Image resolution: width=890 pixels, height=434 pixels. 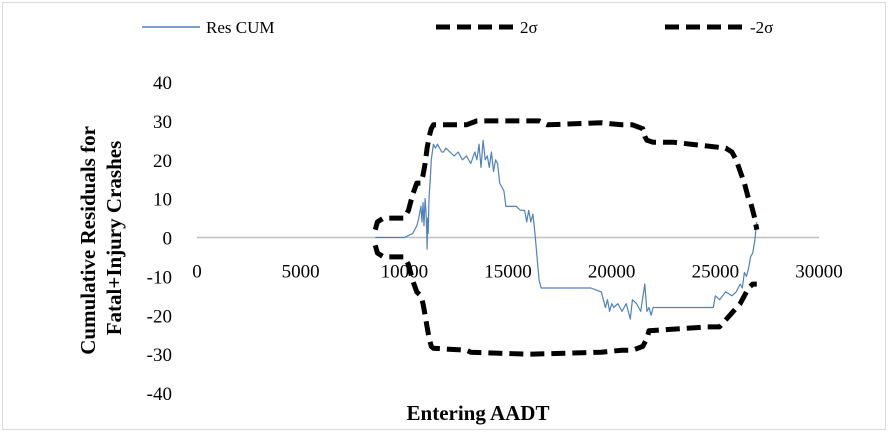 What do you see at coordinates (197, 272) in the screenshot?
I see `x-tick-label: 0` at bounding box center [197, 272].